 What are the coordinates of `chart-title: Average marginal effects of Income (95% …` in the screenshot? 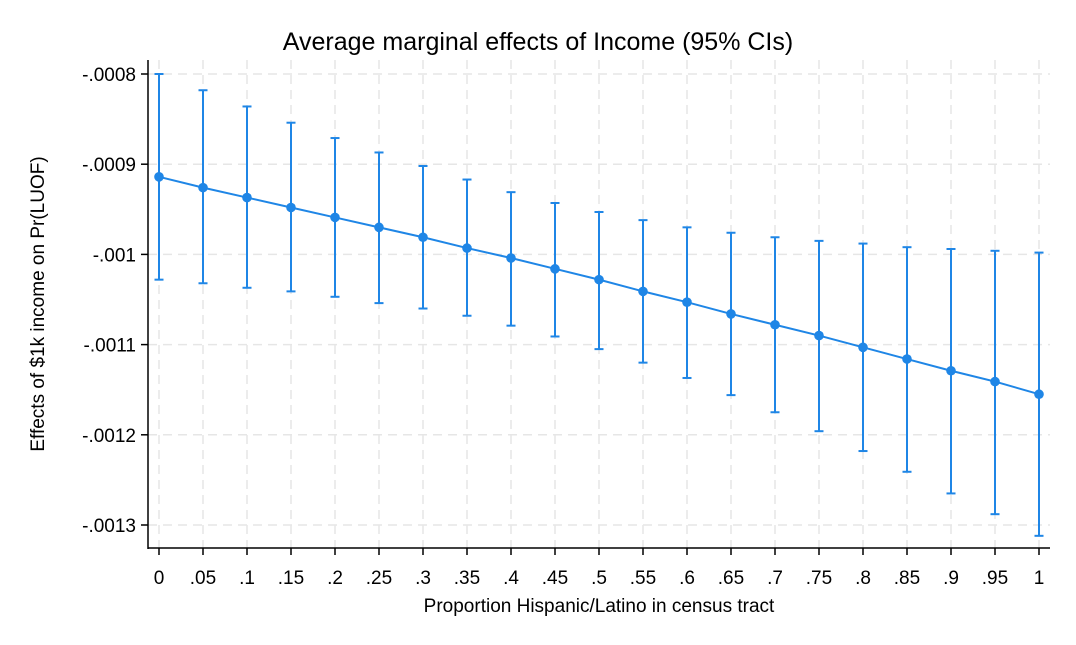 It's located at (538, 42).